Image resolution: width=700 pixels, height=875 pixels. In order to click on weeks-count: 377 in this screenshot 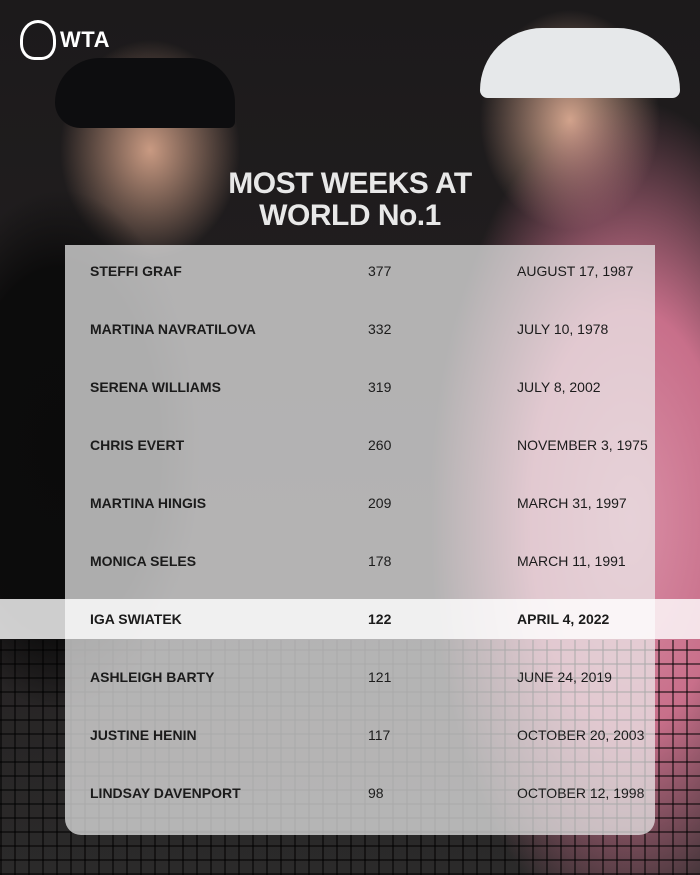, I will do `click(380, 271)`.